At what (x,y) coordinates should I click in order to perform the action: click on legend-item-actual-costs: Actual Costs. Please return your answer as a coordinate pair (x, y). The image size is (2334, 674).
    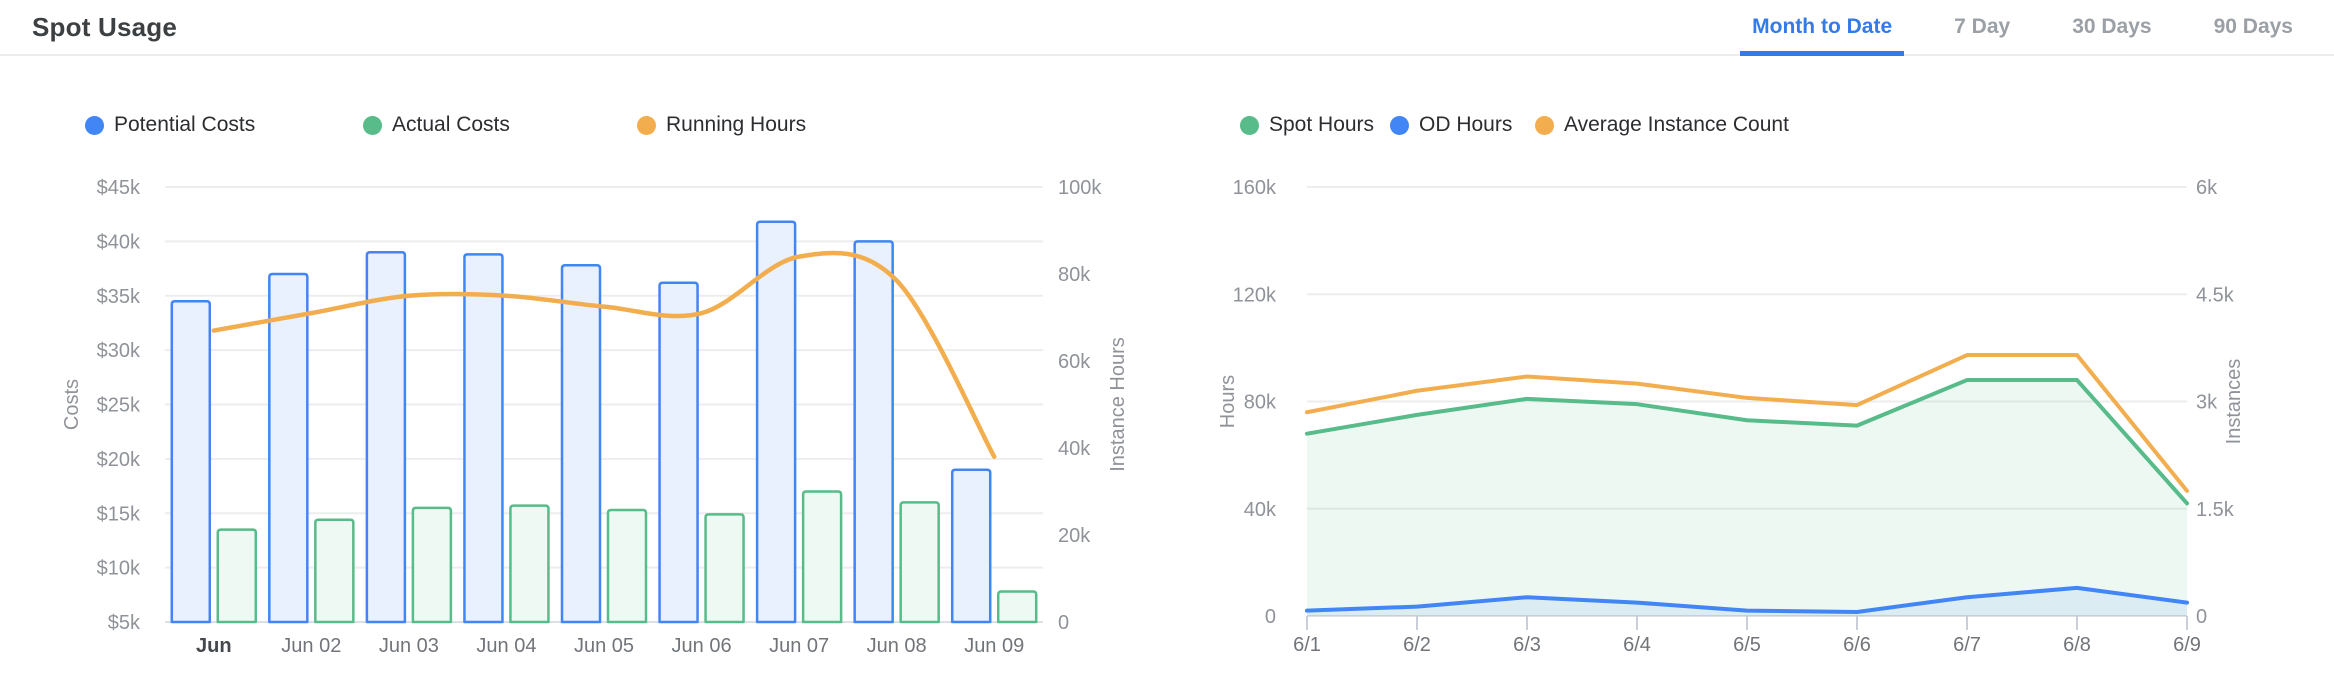
    Looking at the image, I should click on (436, 125).